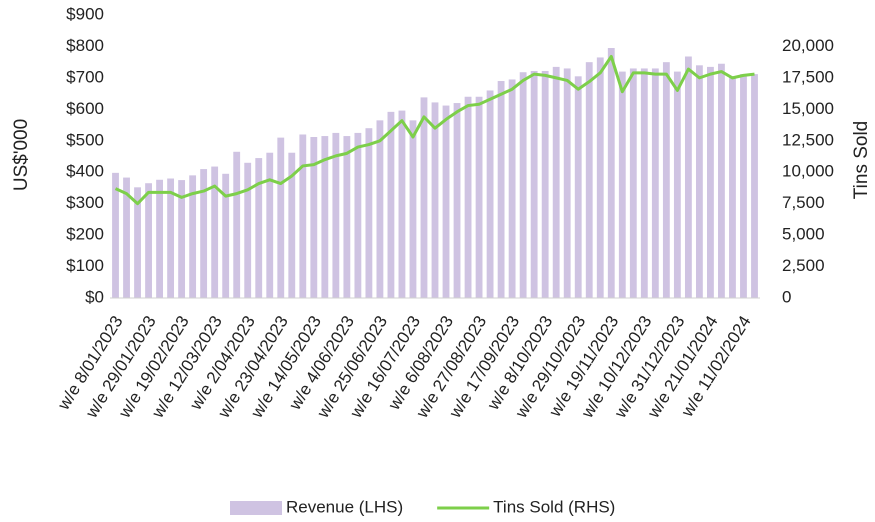 Image resolution: width=875 pixels, height=522 pixels. What do you see at coordinates (85, 171) in the screenshot?
I see `y-tick-label: $400` at bounding box center [85, 171].